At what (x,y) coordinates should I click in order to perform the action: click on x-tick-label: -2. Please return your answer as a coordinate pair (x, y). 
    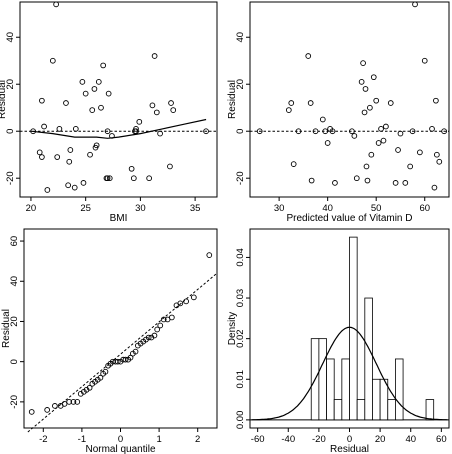
    Looking at the image, I should click on (43, 439).